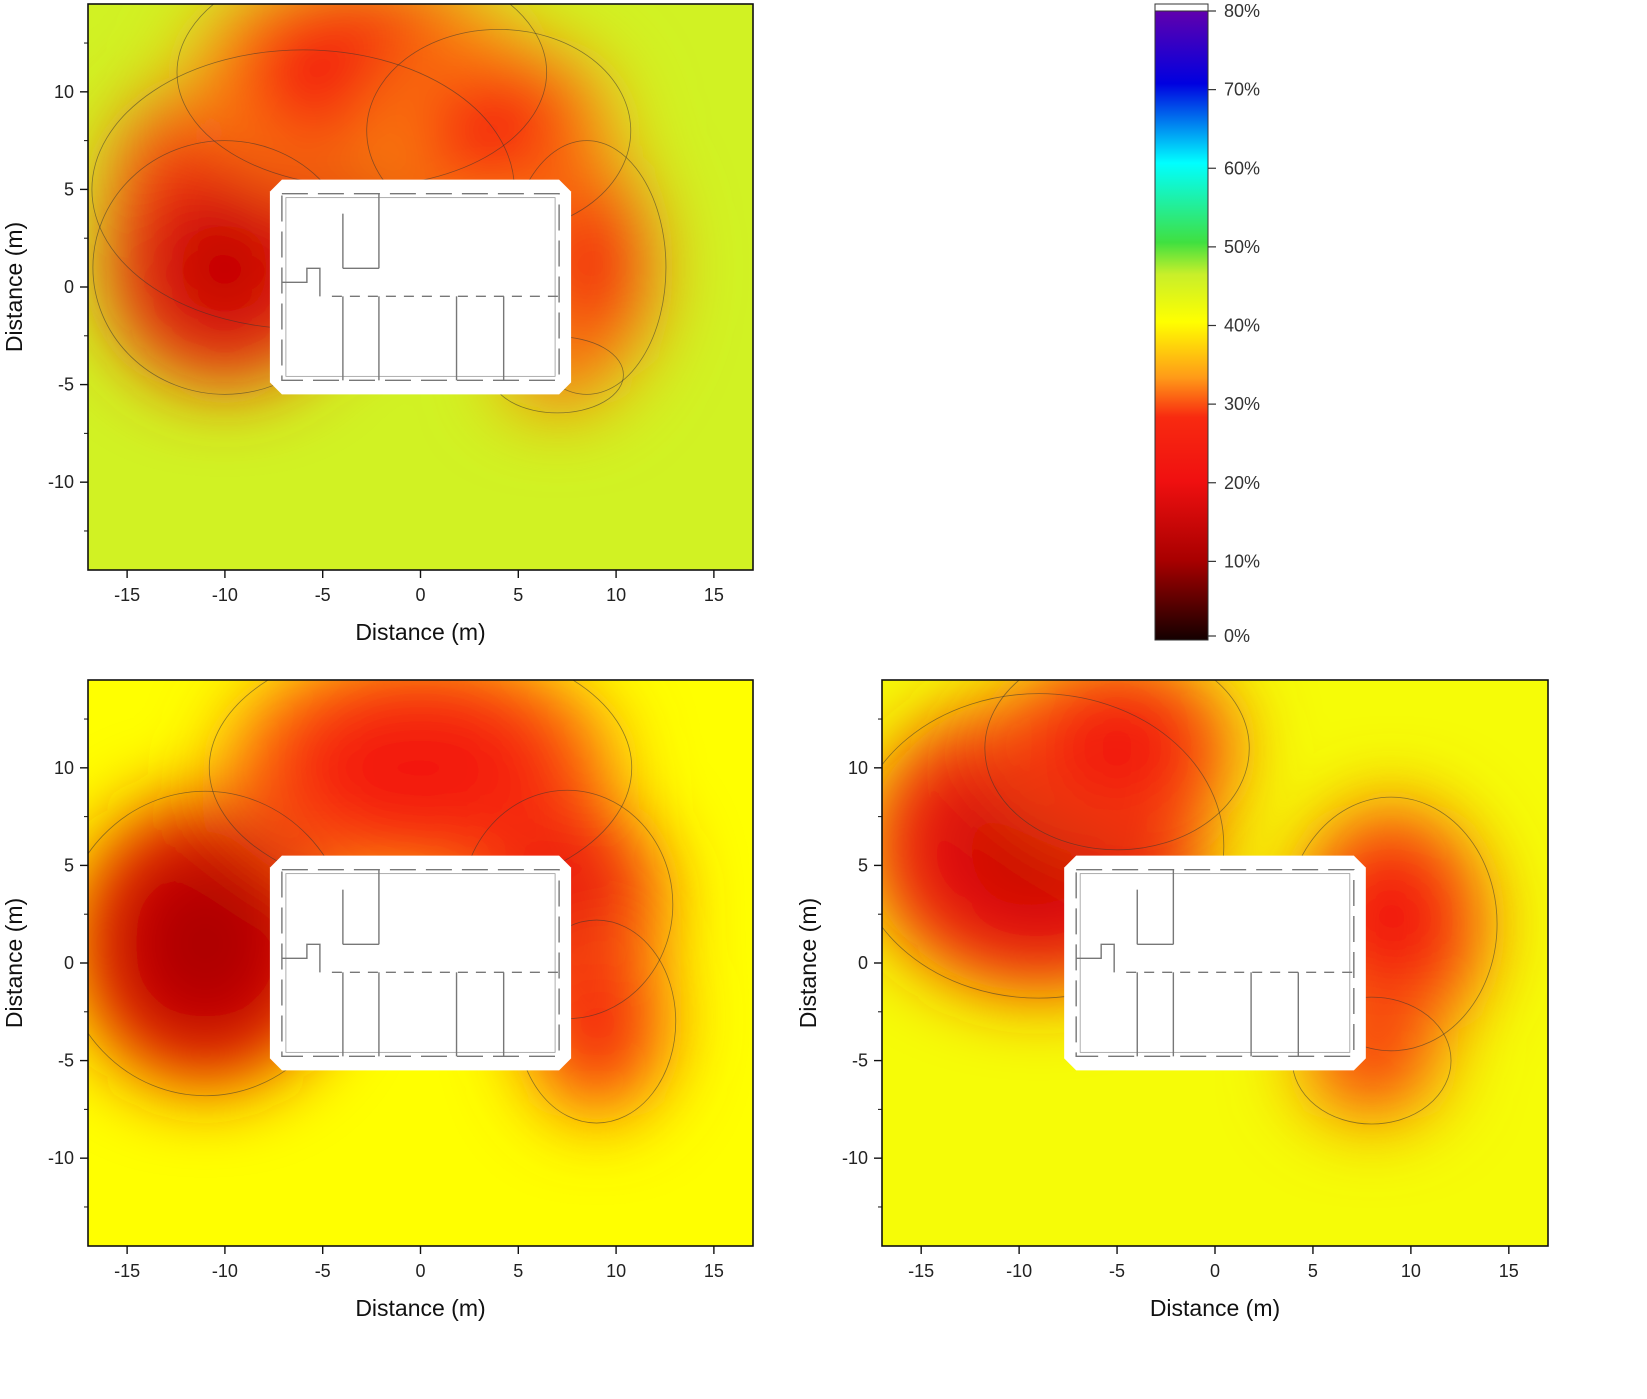 The image size is (1647, 1399). What do you see at coordinates (1242, 11) in the screenshot?
I see `colorbar-tick-label: 80%` at bounding box center [1242, 11].